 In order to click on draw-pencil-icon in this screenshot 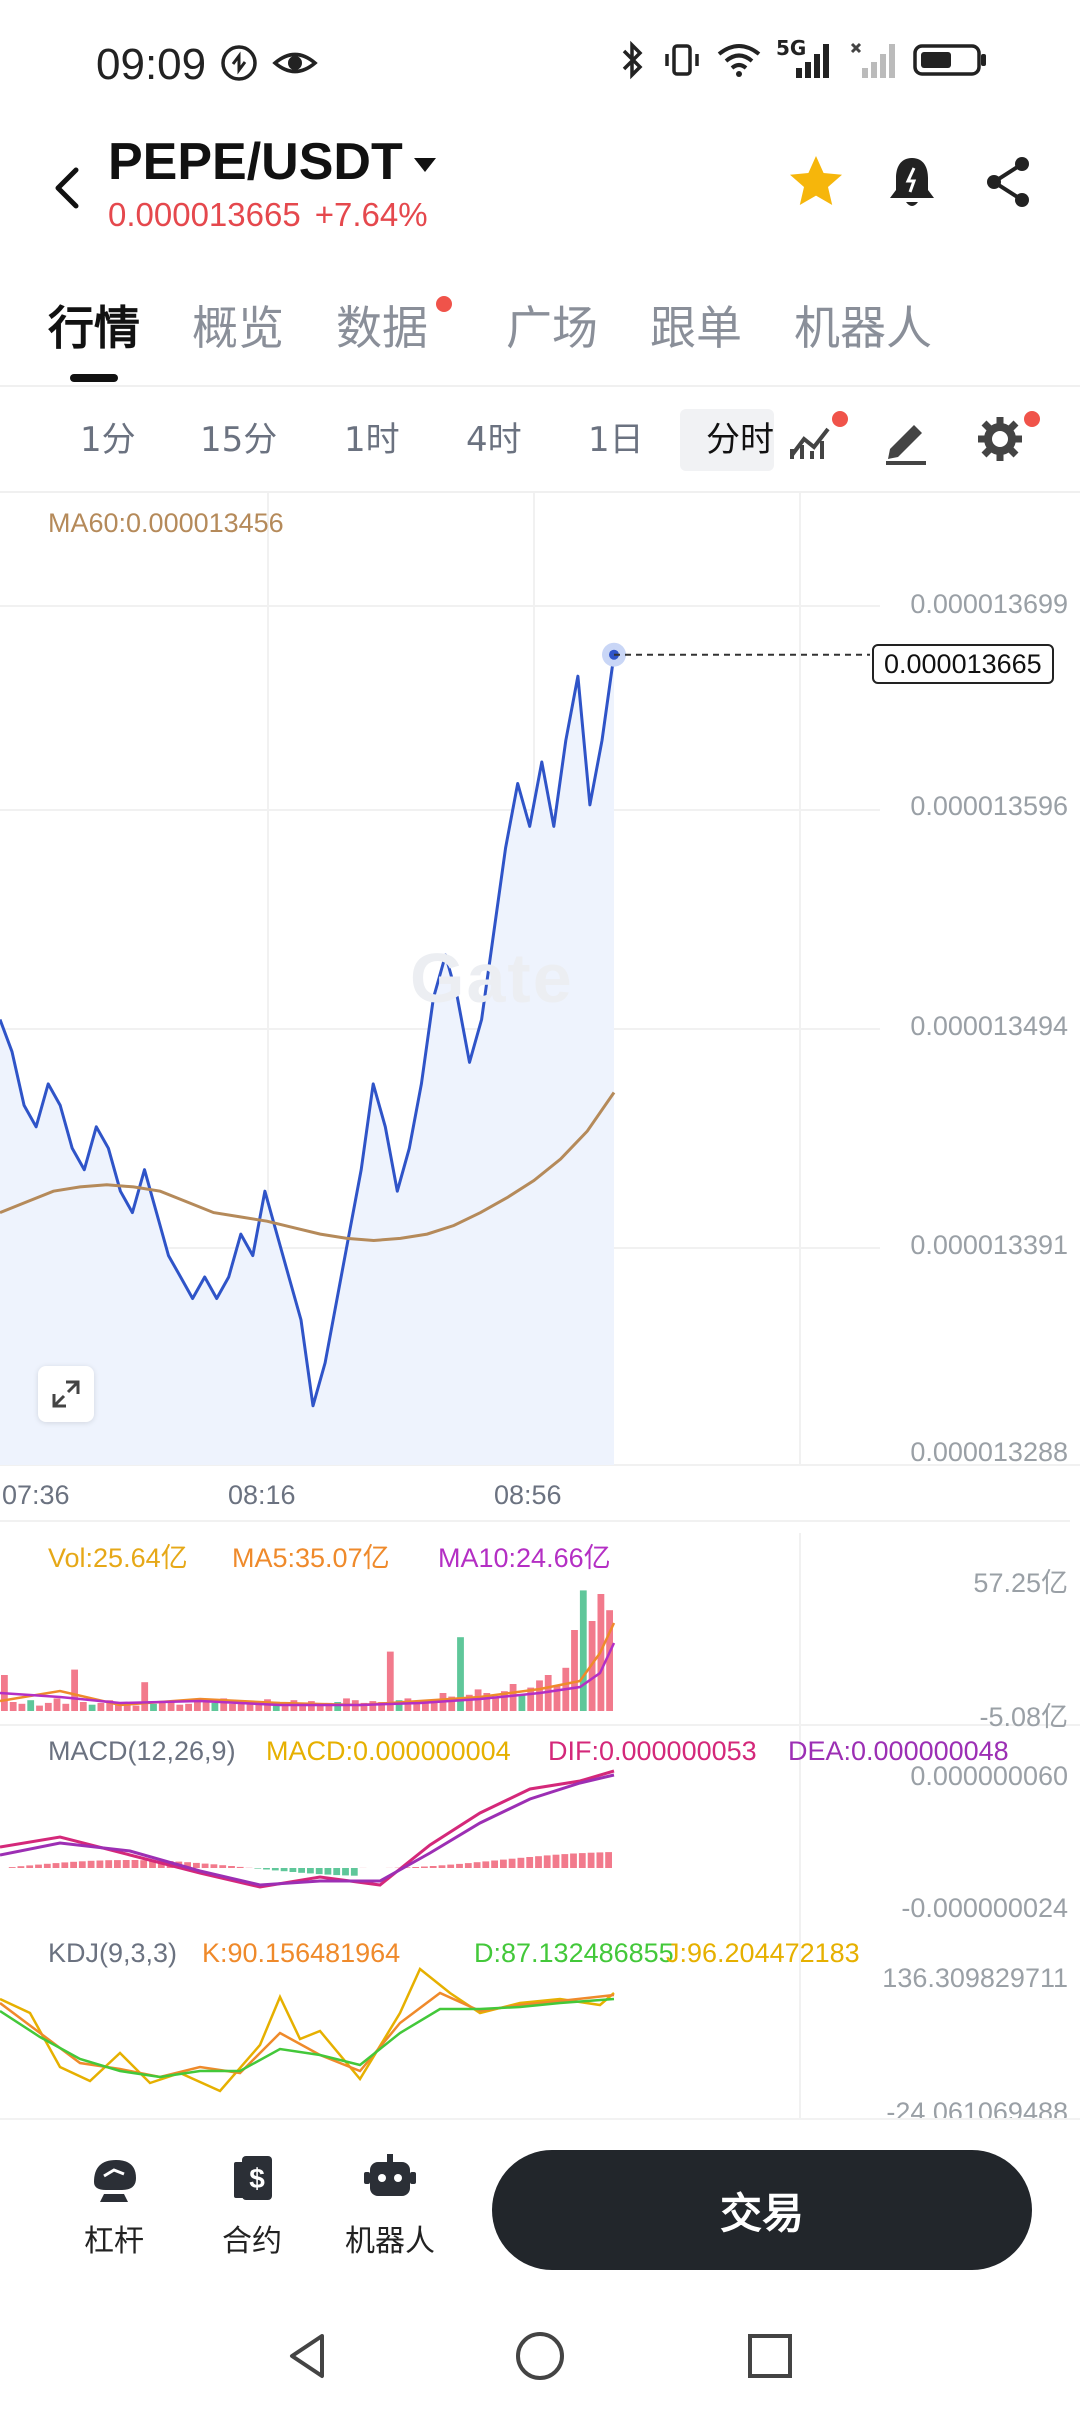, I will do `click(906, 439)`.